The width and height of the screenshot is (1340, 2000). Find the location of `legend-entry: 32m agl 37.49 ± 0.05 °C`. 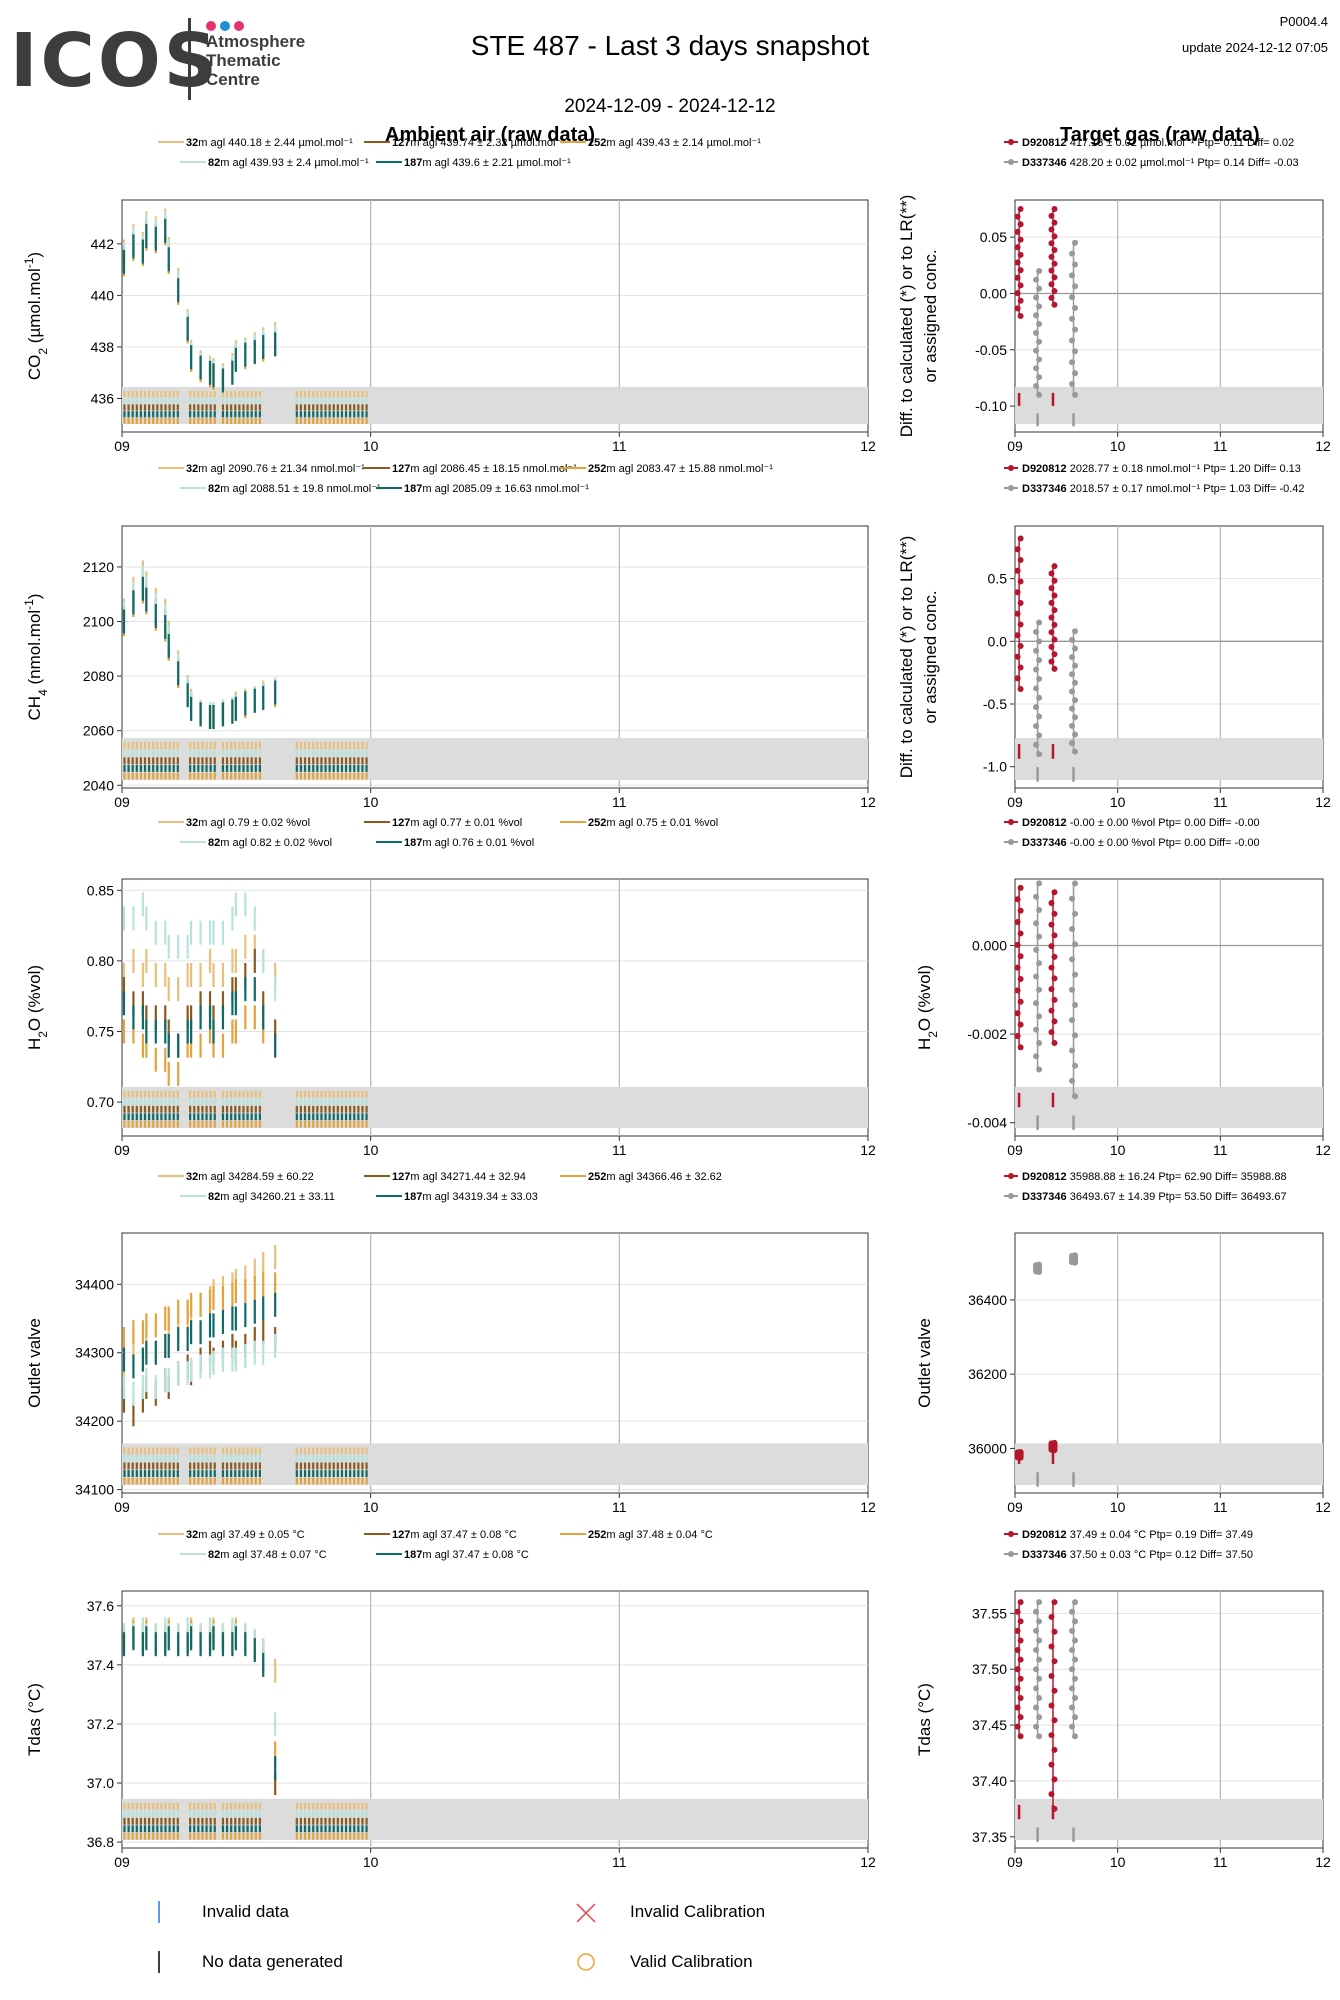

legend-entry: 32m agl 37.49 ± 0.05 °C is located at coordinates (245, 1535).